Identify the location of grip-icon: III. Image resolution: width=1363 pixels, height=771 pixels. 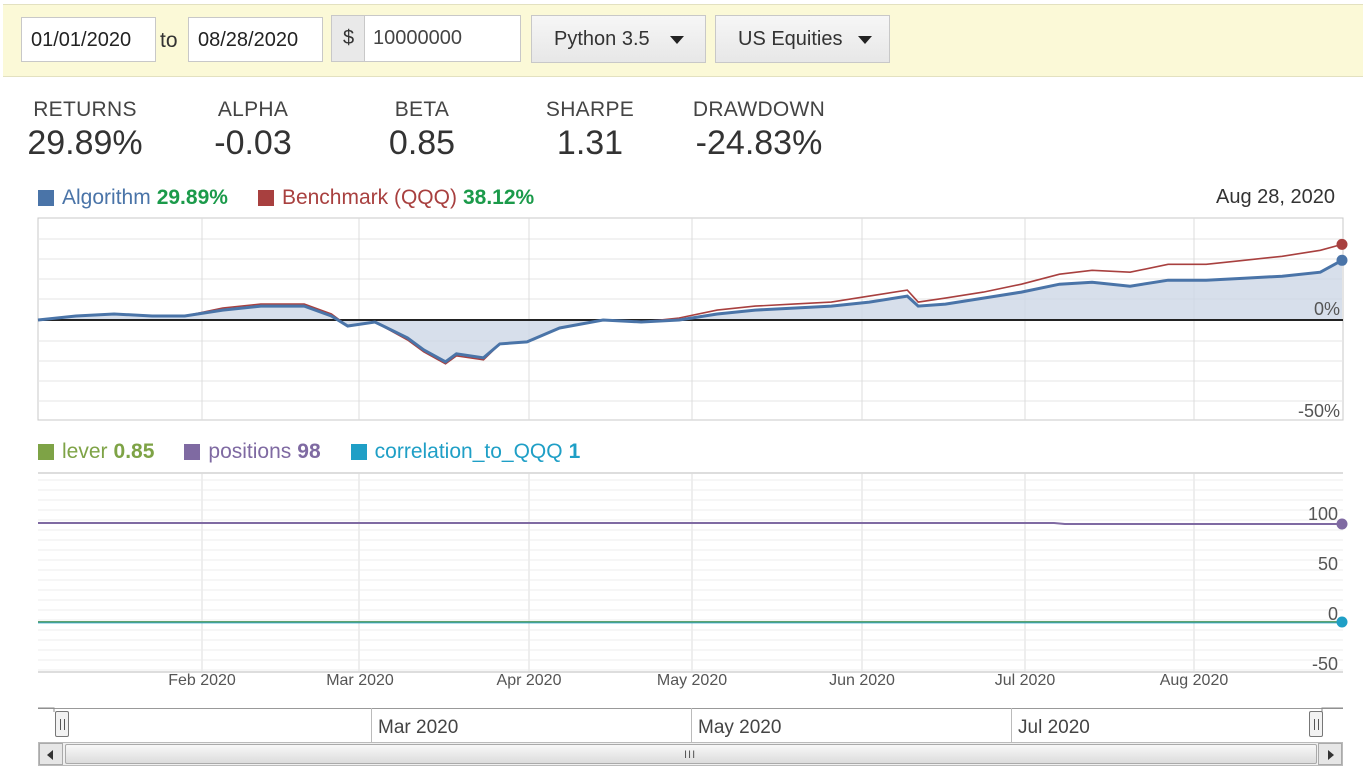
(690, 755).